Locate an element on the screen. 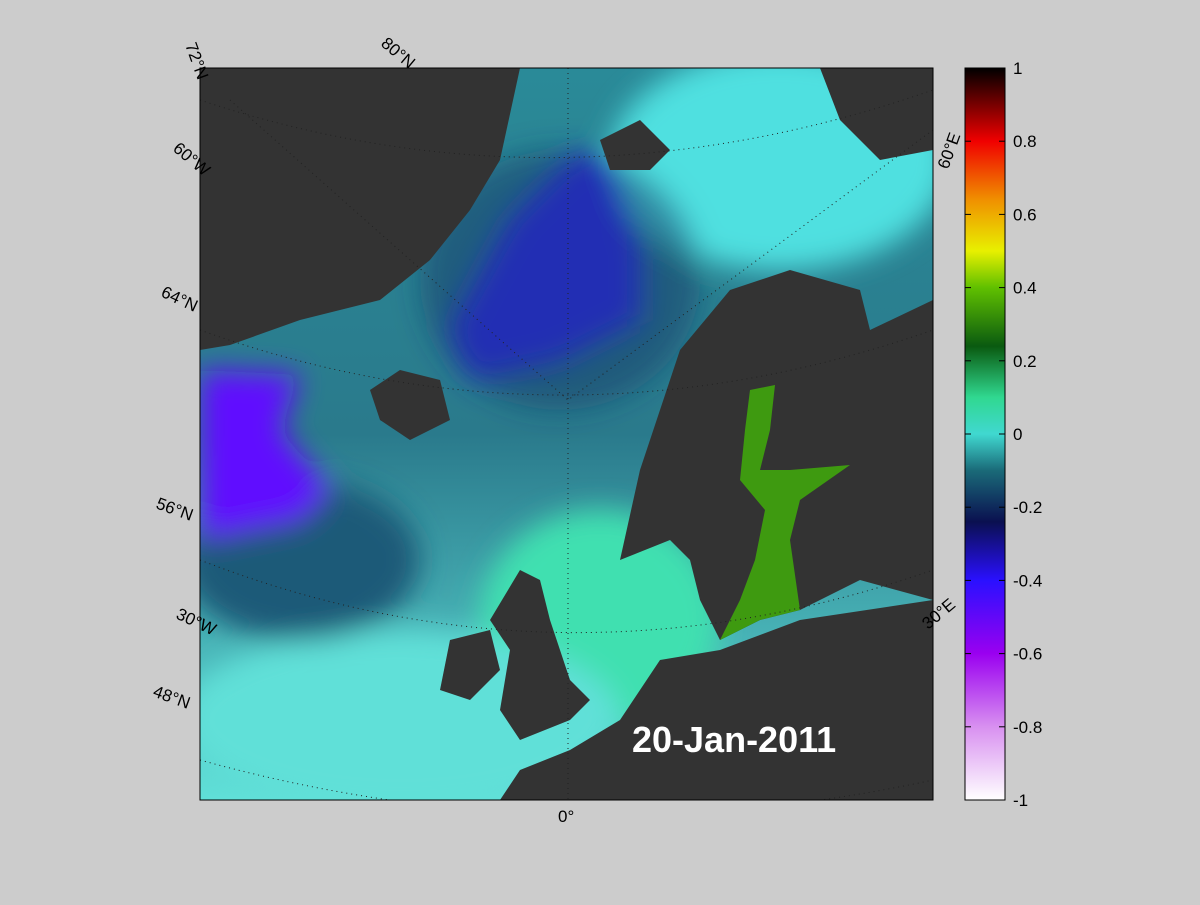 The image size is (1200, 905). date-label: 20-Jan-2011 is located at coordinates (734, 739).